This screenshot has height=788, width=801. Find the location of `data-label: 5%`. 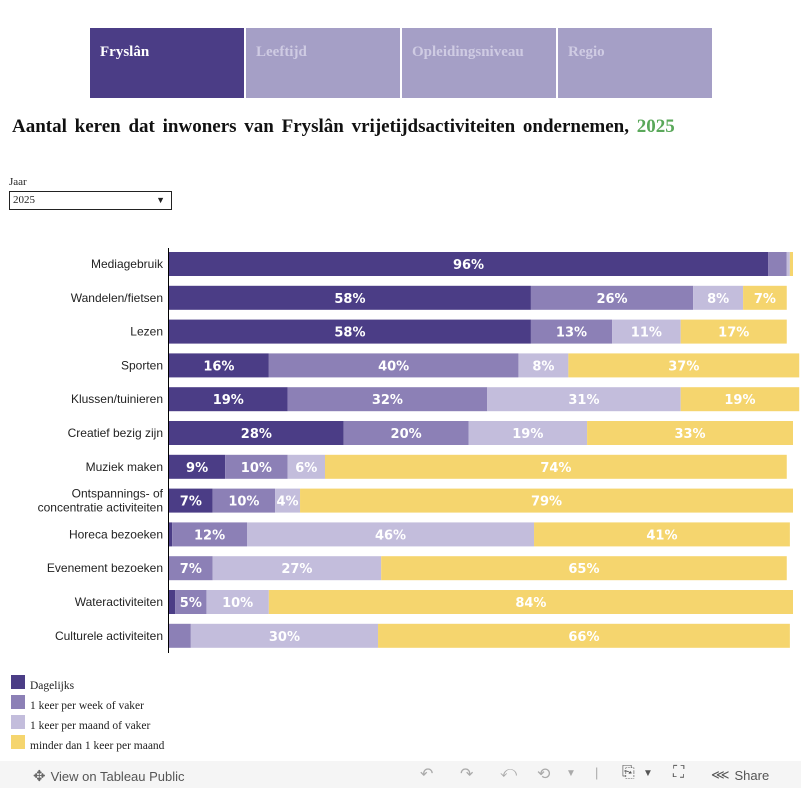

data-label: 5% is located at coordinates (191, 603).